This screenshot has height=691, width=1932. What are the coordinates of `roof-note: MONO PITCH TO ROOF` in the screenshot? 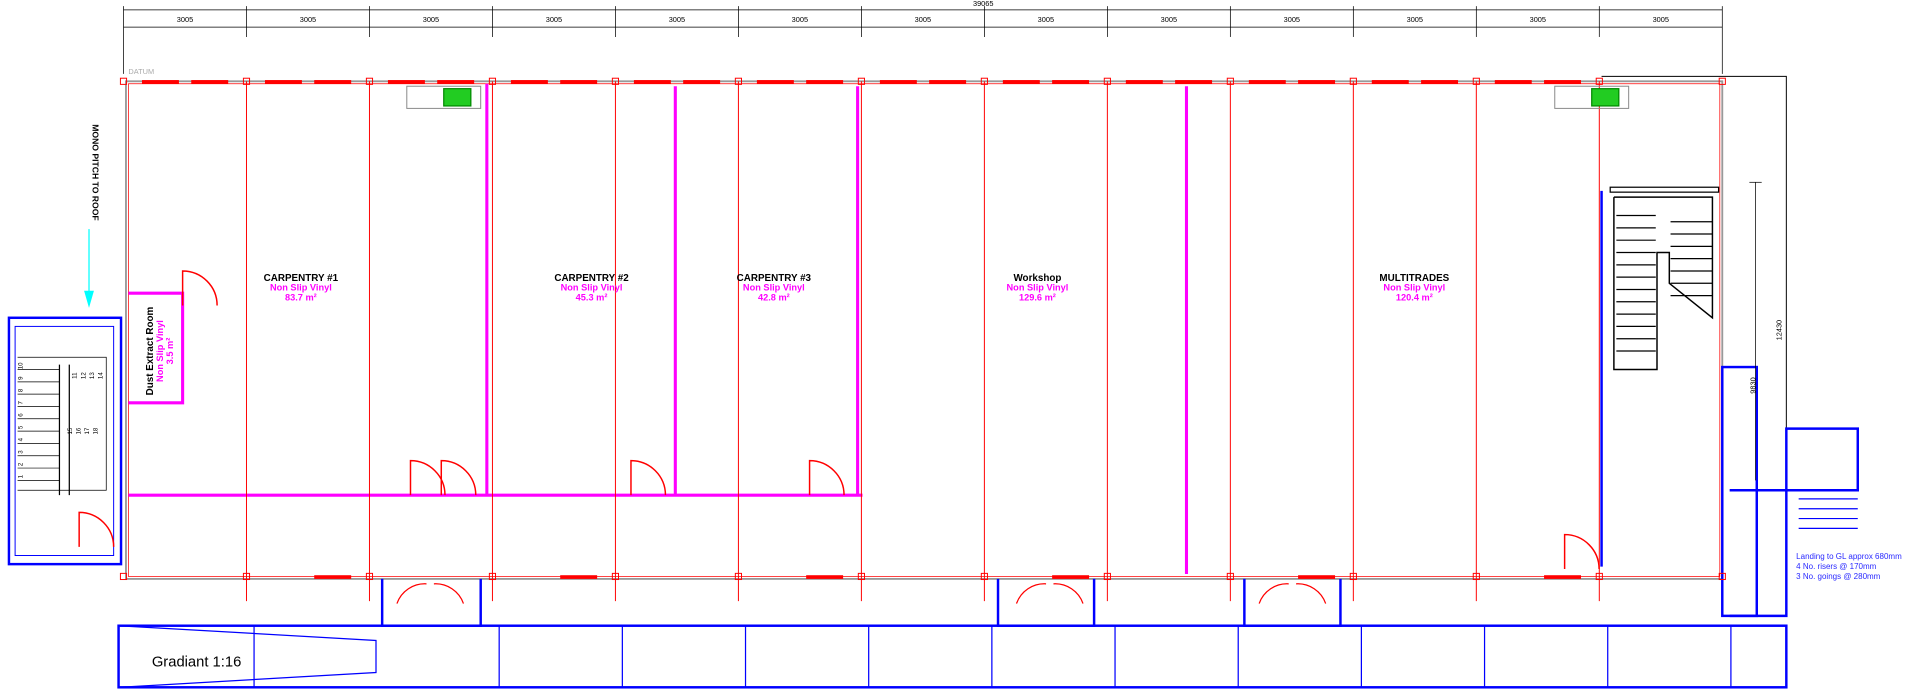 It's located at (96, 172).